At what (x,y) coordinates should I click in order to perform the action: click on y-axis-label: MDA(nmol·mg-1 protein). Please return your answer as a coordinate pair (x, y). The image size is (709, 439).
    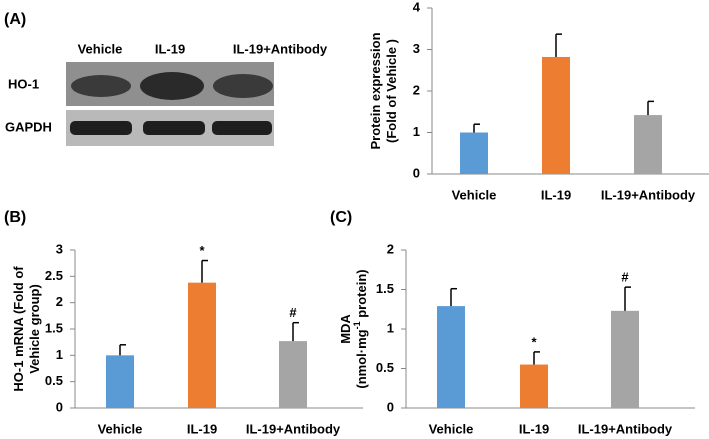
    Looking at the image, I should click on (353, 328).